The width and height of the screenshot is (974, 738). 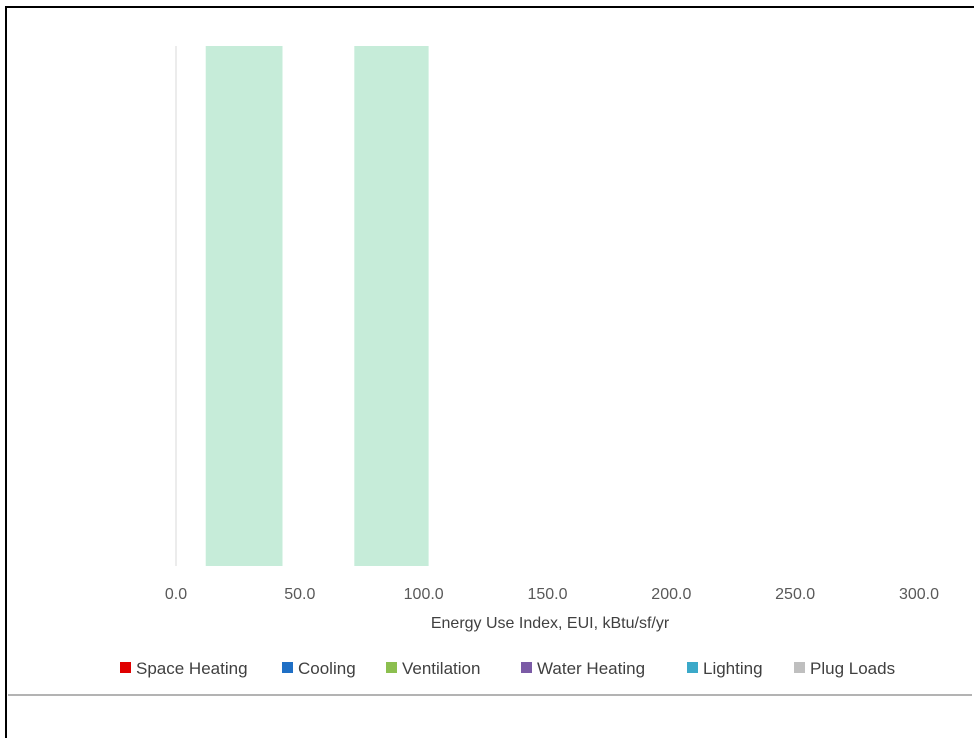 I want to click on legend-entry: Ventilation, so click(x=433, y=668).